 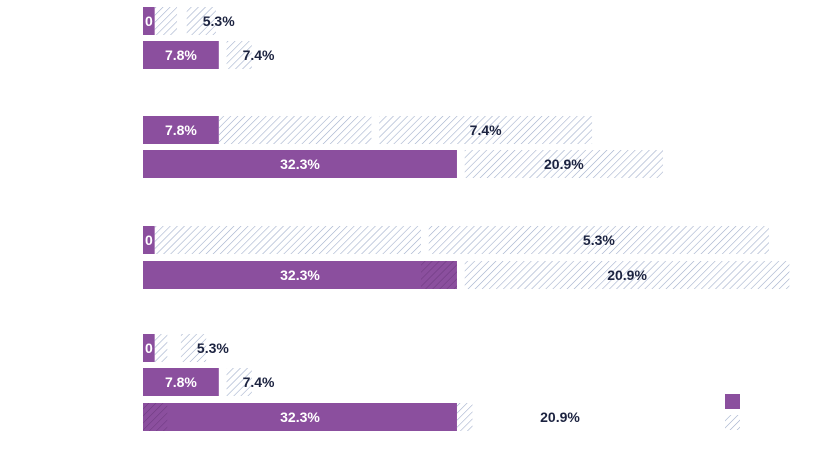 I want to click on bar-hatch-g1-b1-s1, so click(x=564, y=164).